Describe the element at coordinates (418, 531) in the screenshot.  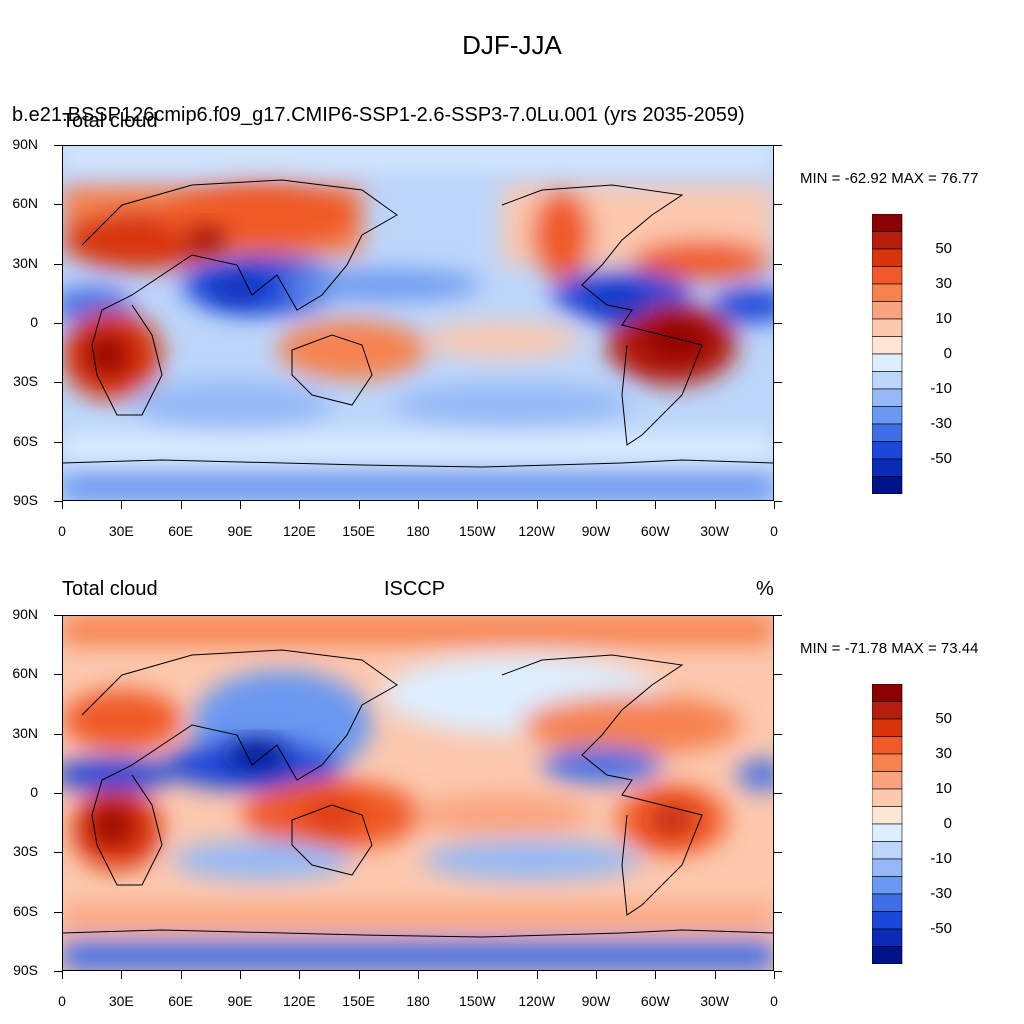
I see `panel1-lon-tick-label: 180` at that location.